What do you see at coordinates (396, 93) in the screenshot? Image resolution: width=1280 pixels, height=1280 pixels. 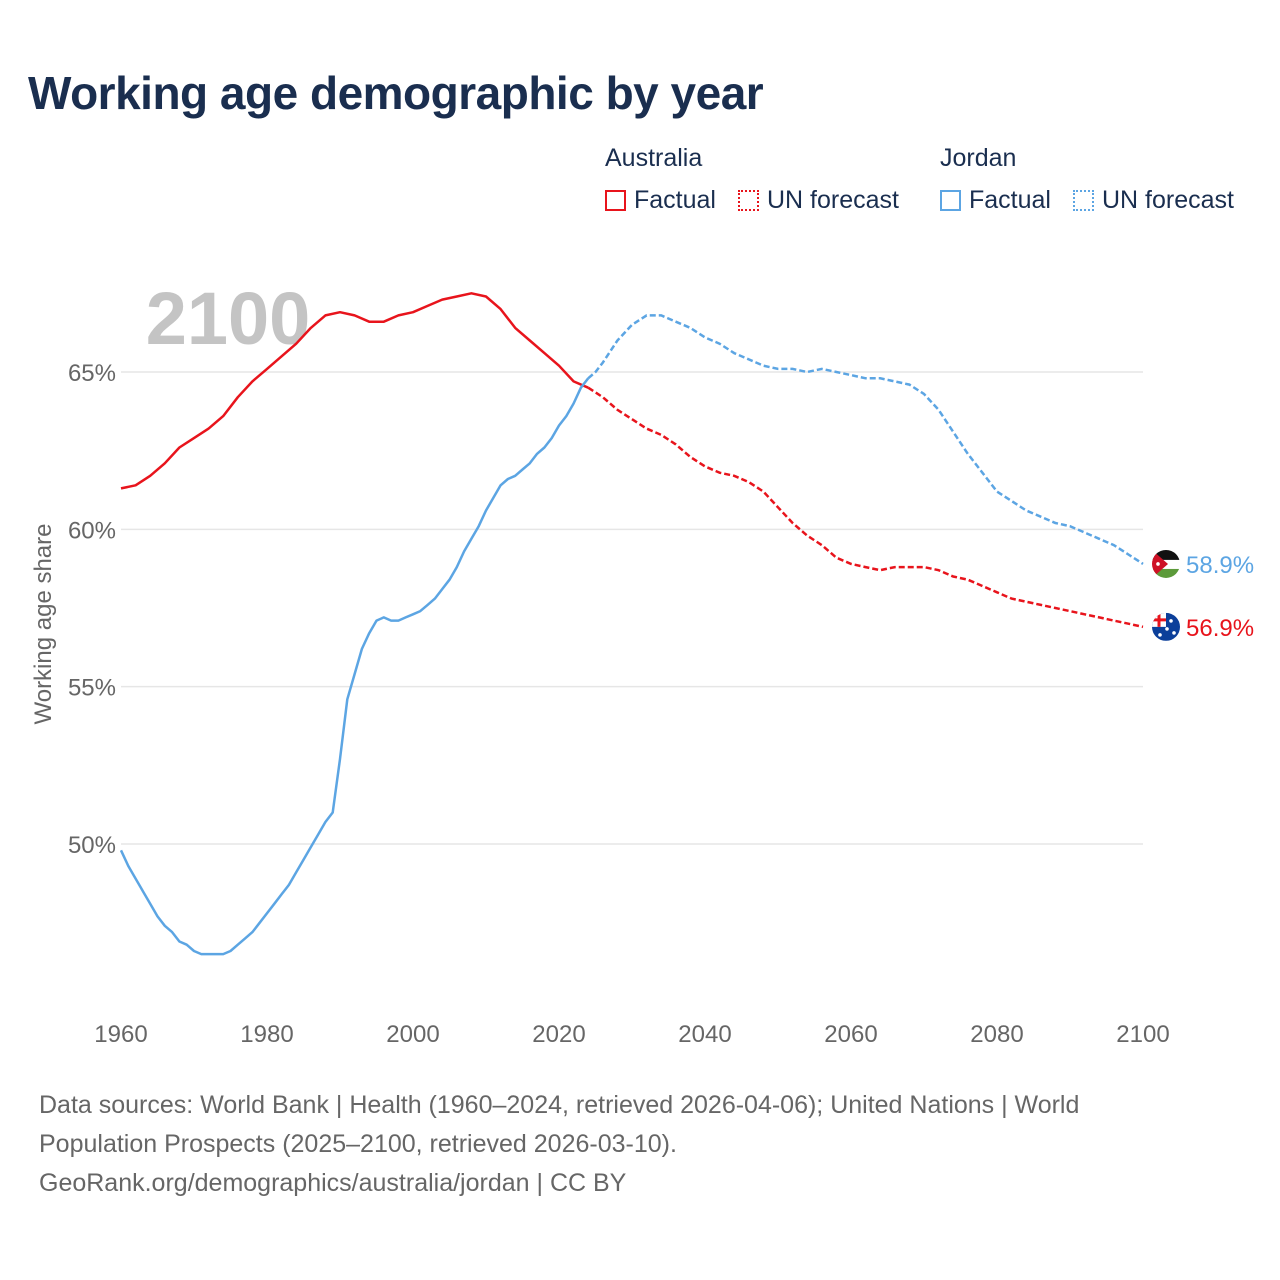 I see `chart-title: Working age demographic by year` at bounding box center [396, 93].